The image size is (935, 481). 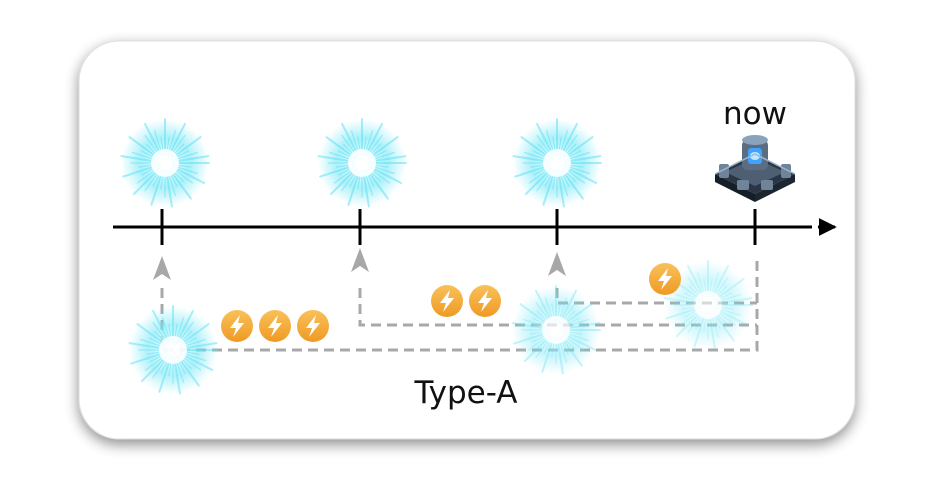 I want to click on timeline-ticks, so click(x=458, y=227).